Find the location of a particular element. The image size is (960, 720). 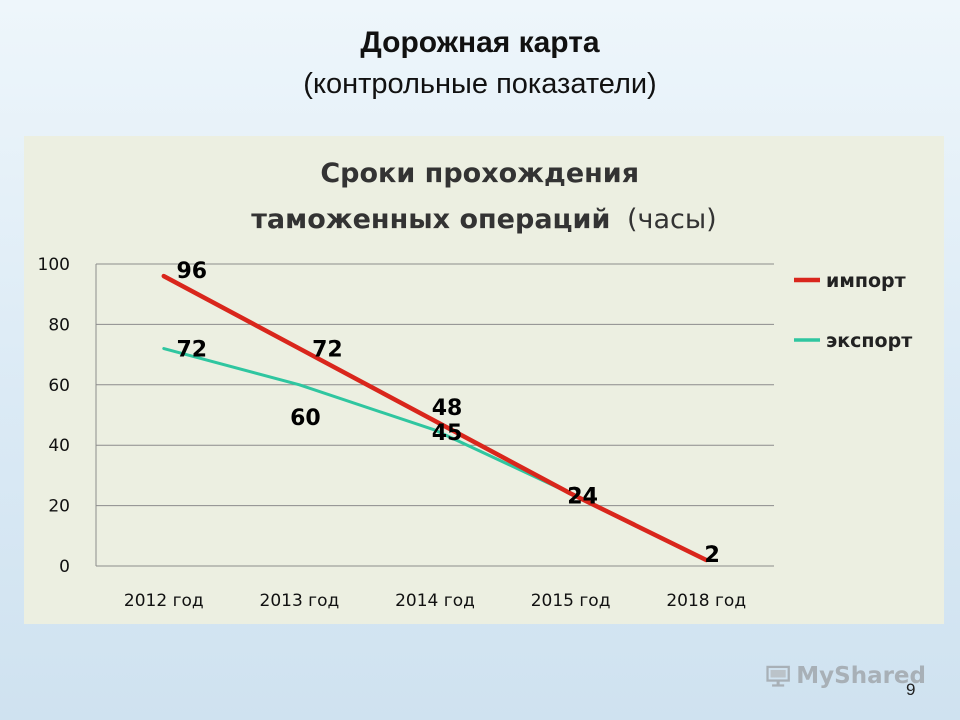

legend-label: импорт is located at coordinates (866, 281).